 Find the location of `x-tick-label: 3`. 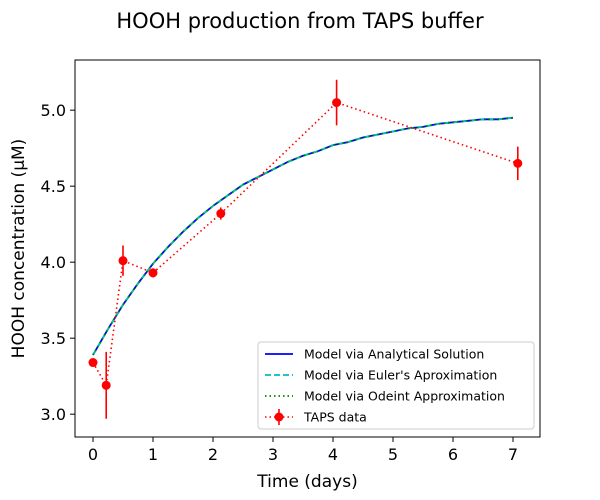

x-tick-label: 3 is located at coordinates (273, 454).